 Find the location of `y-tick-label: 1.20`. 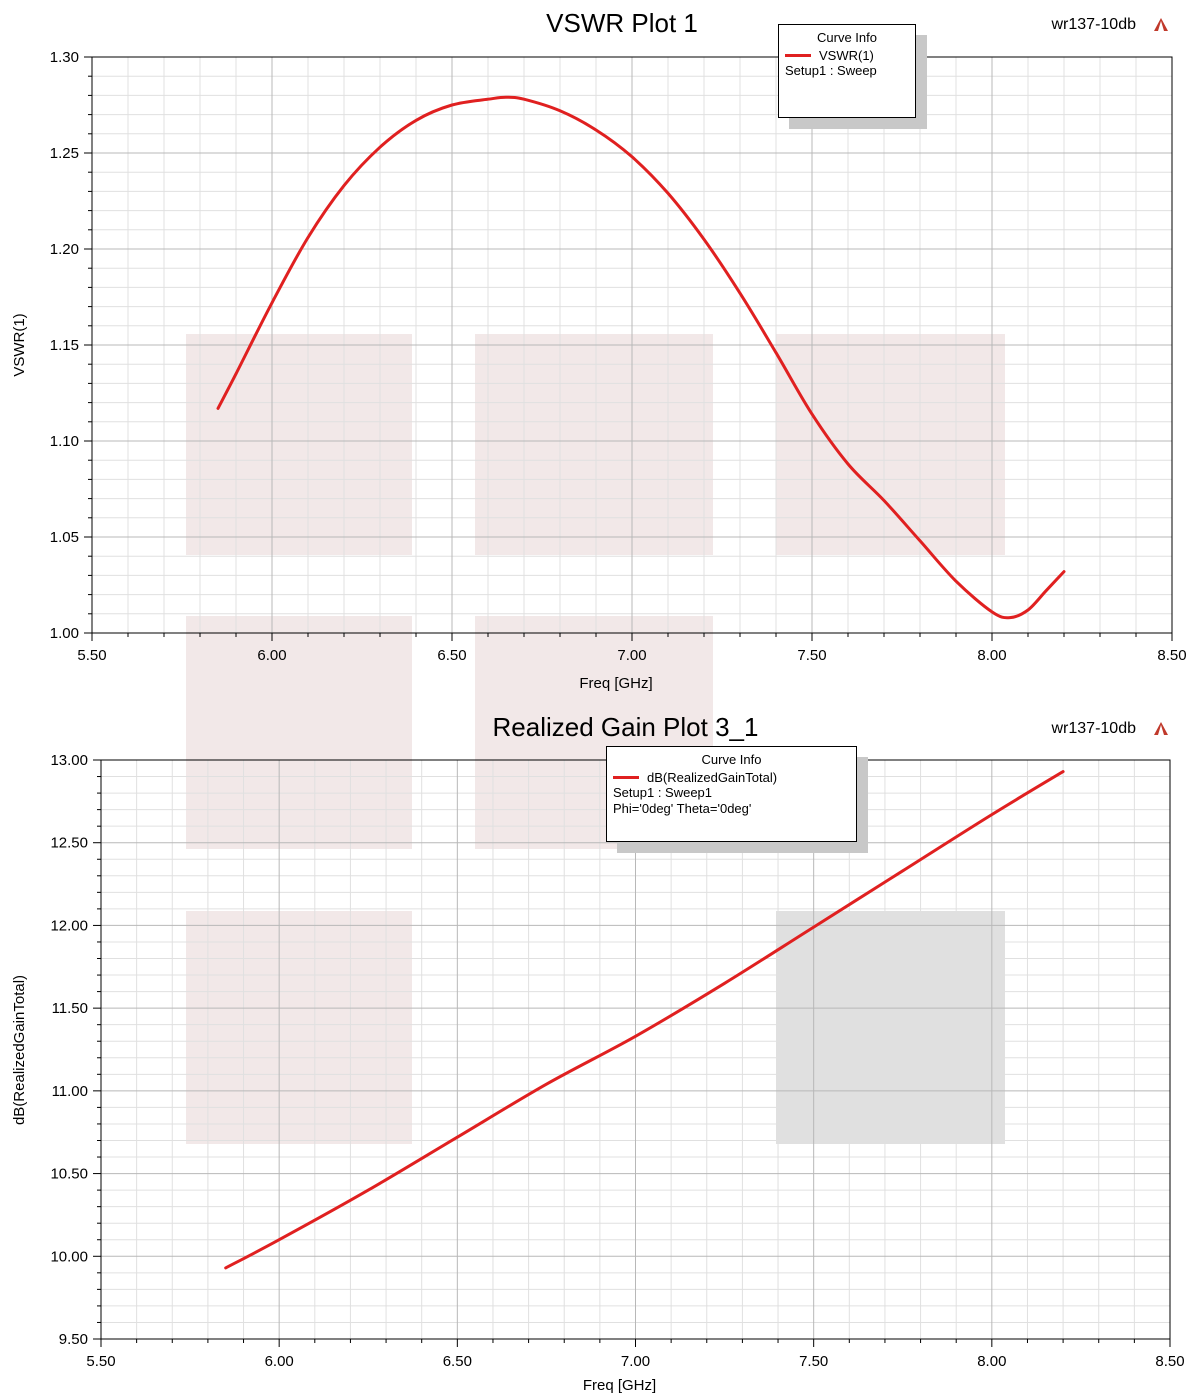

y-tick-label: 1.20 is located at coordinates (64, 249).